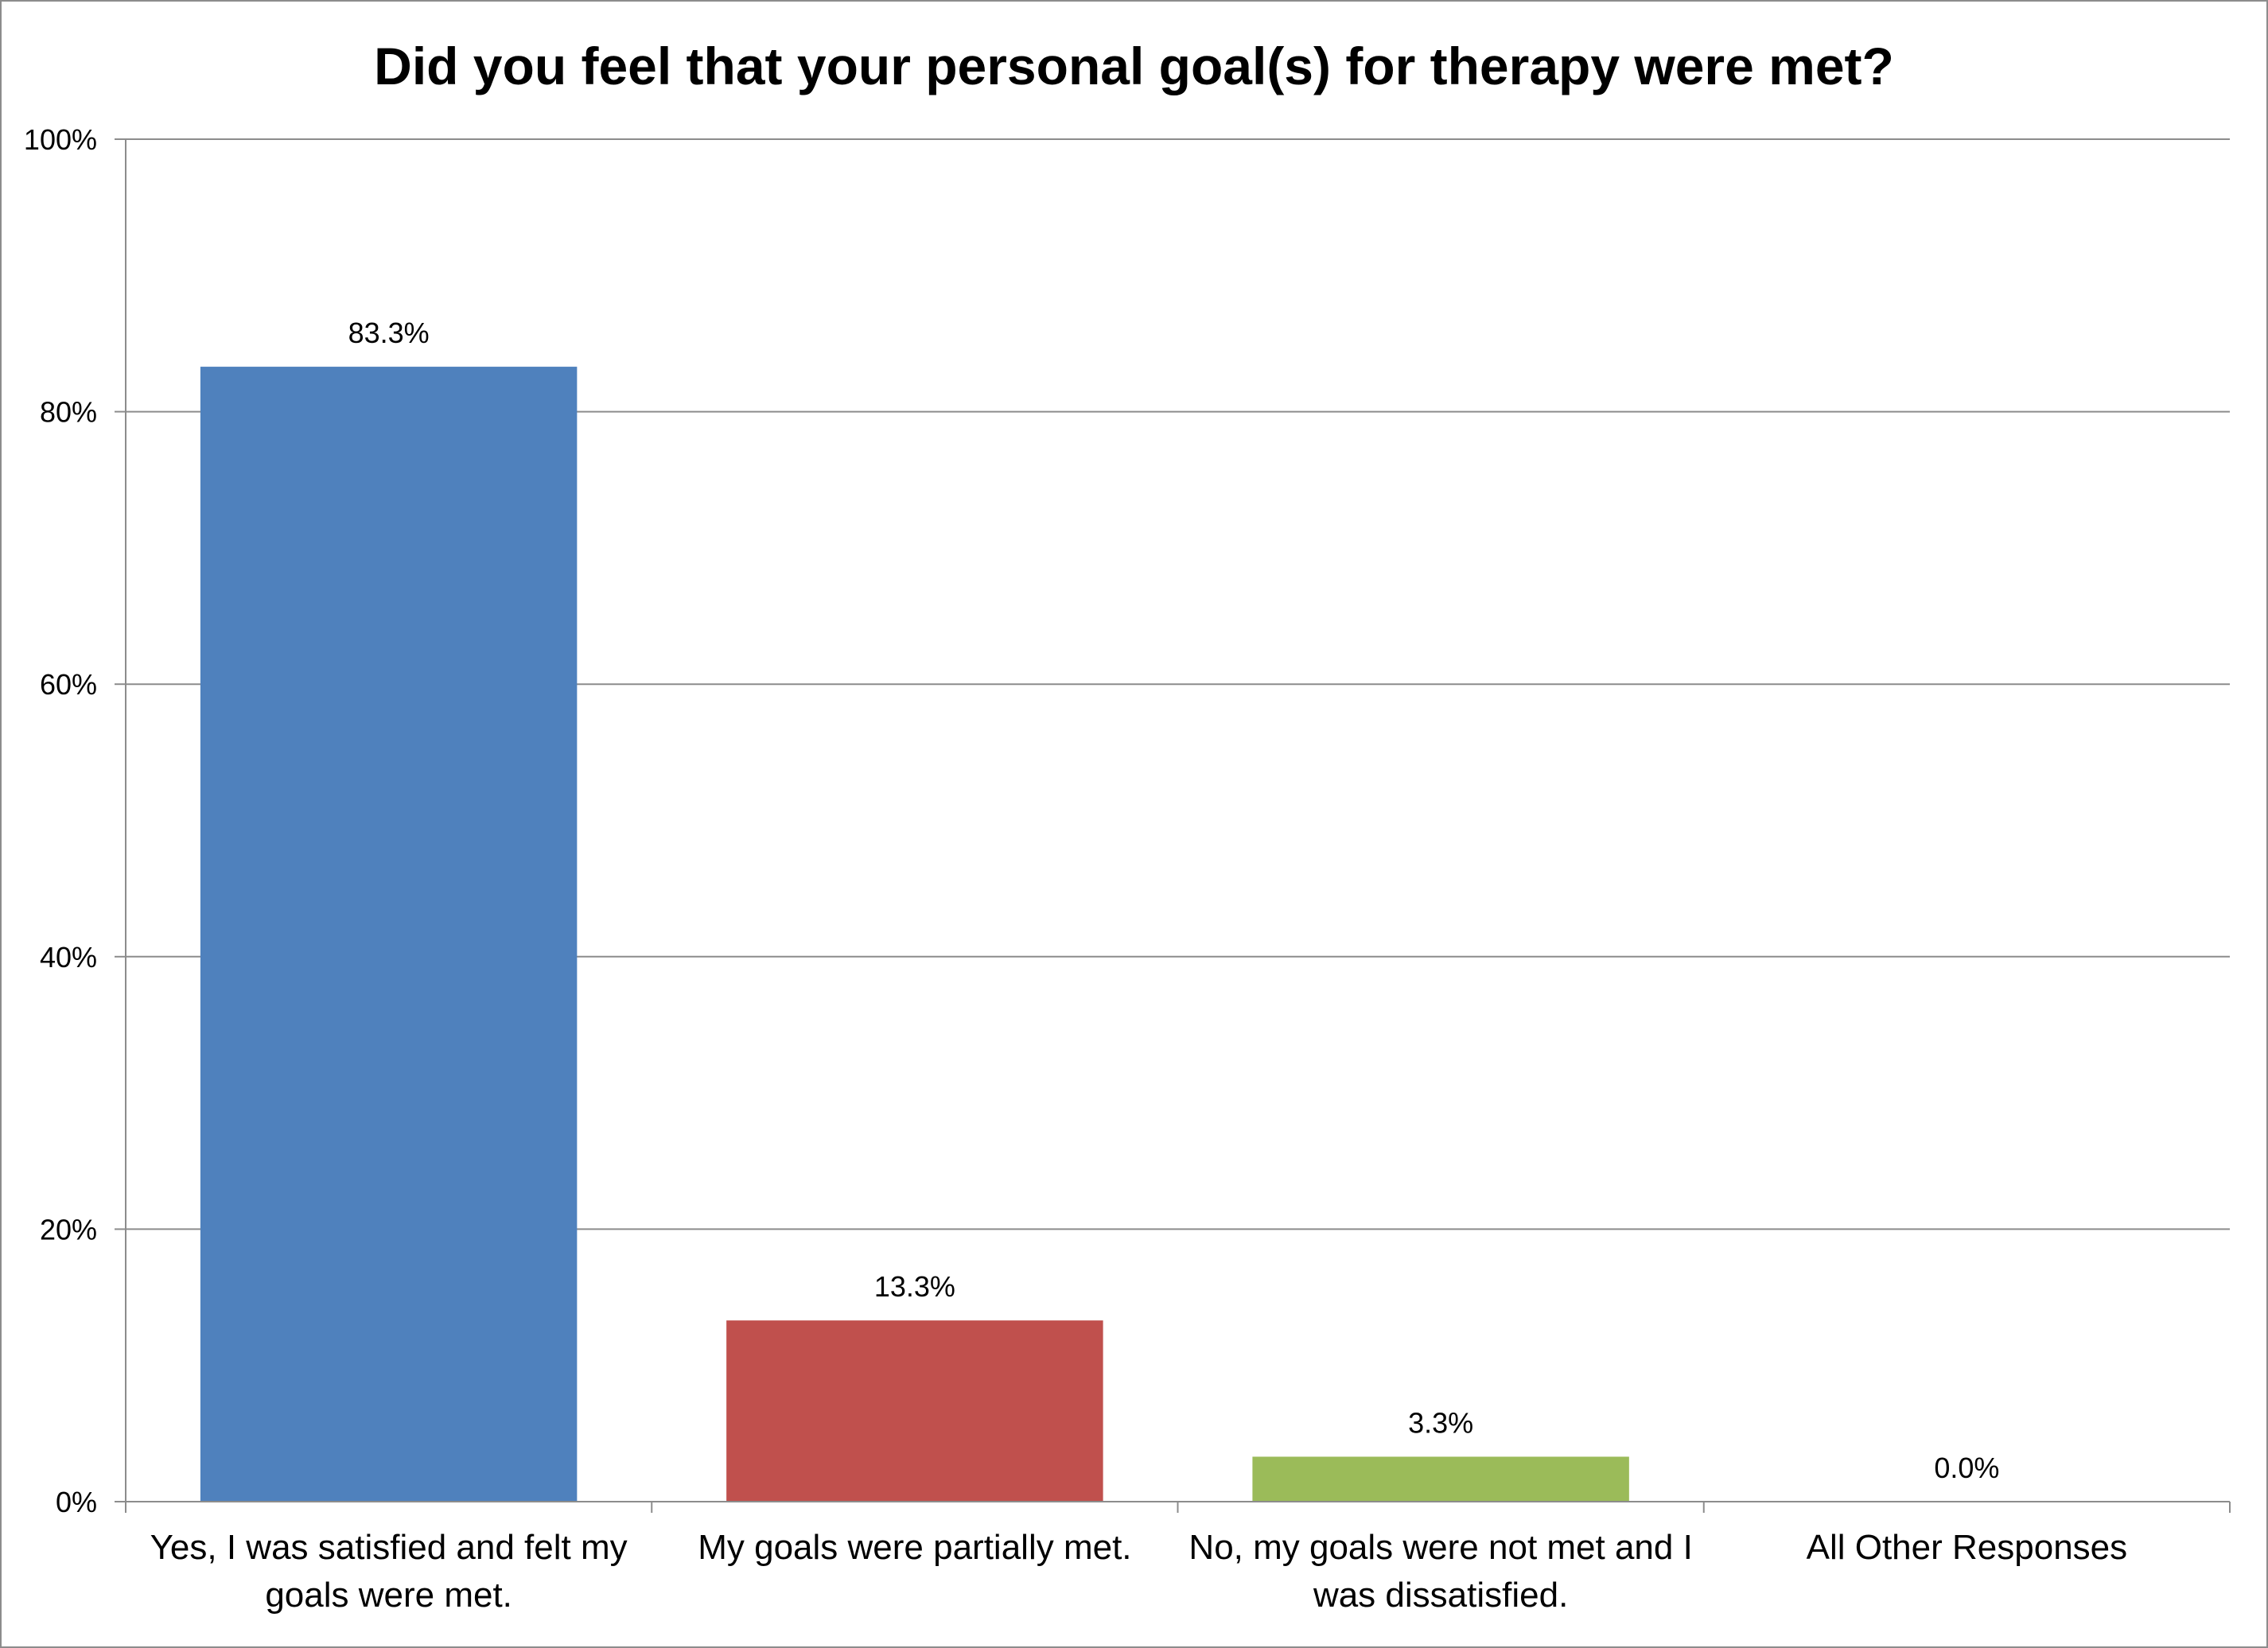 This screenshot has height=1648, width=2268. What do you see at coordinates (68, 684) in the screenshot?
I see `y-tick-label: 60%` at bounding box center [68, 684].